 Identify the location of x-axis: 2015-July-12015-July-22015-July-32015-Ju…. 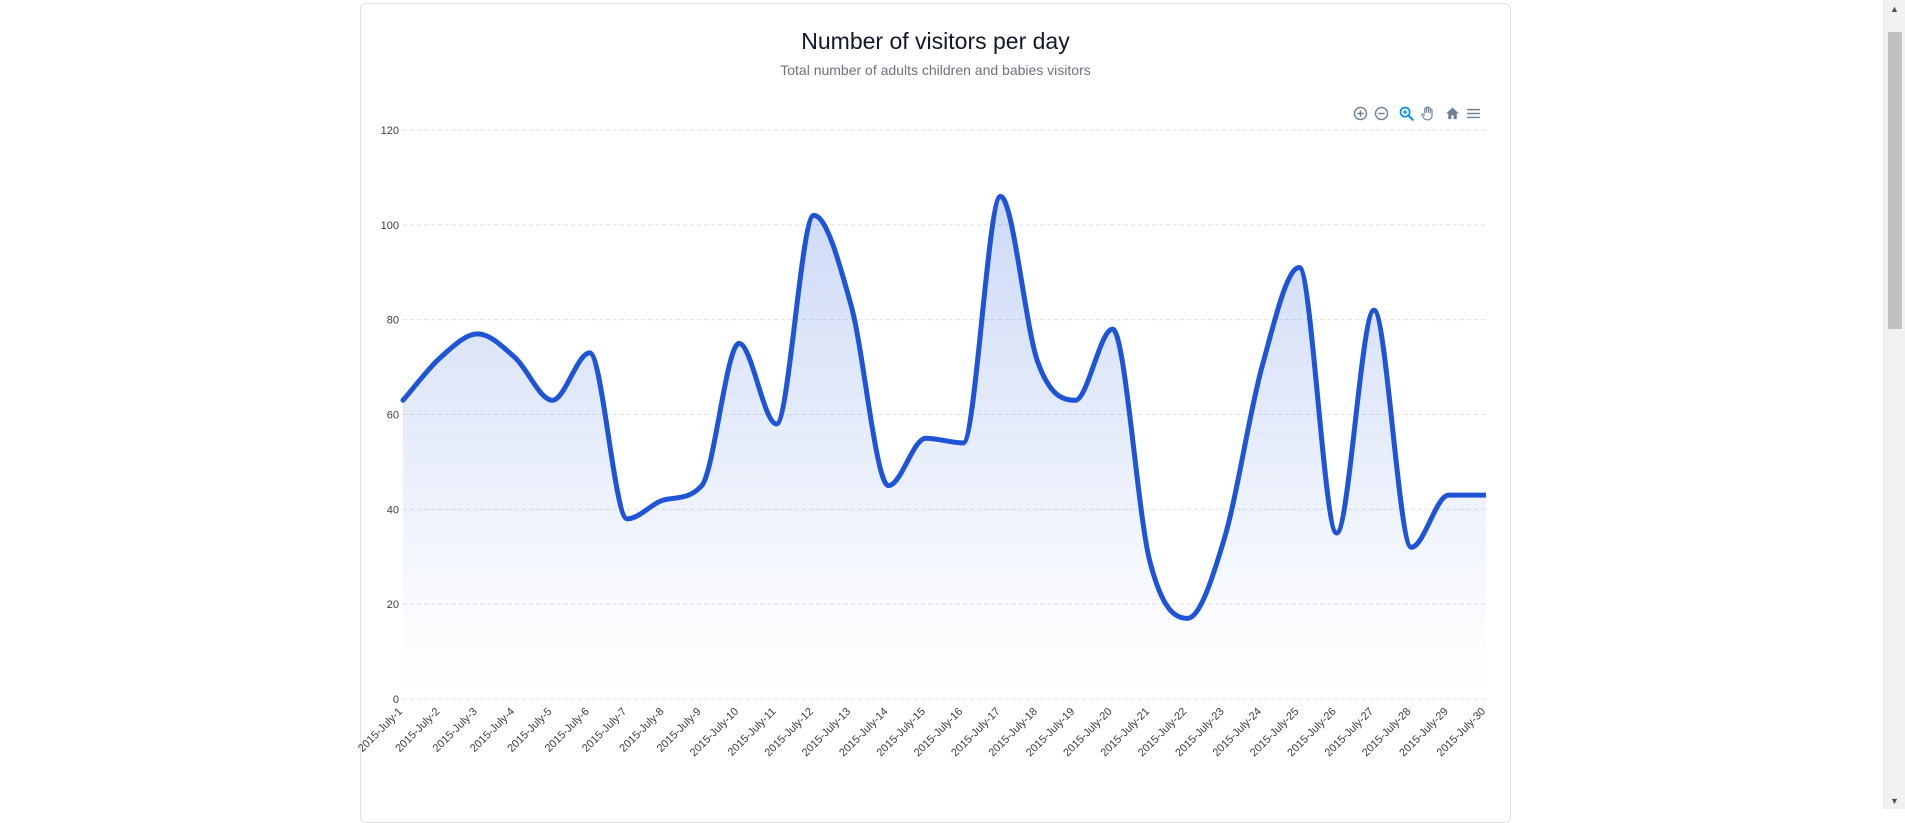
(922, 732).